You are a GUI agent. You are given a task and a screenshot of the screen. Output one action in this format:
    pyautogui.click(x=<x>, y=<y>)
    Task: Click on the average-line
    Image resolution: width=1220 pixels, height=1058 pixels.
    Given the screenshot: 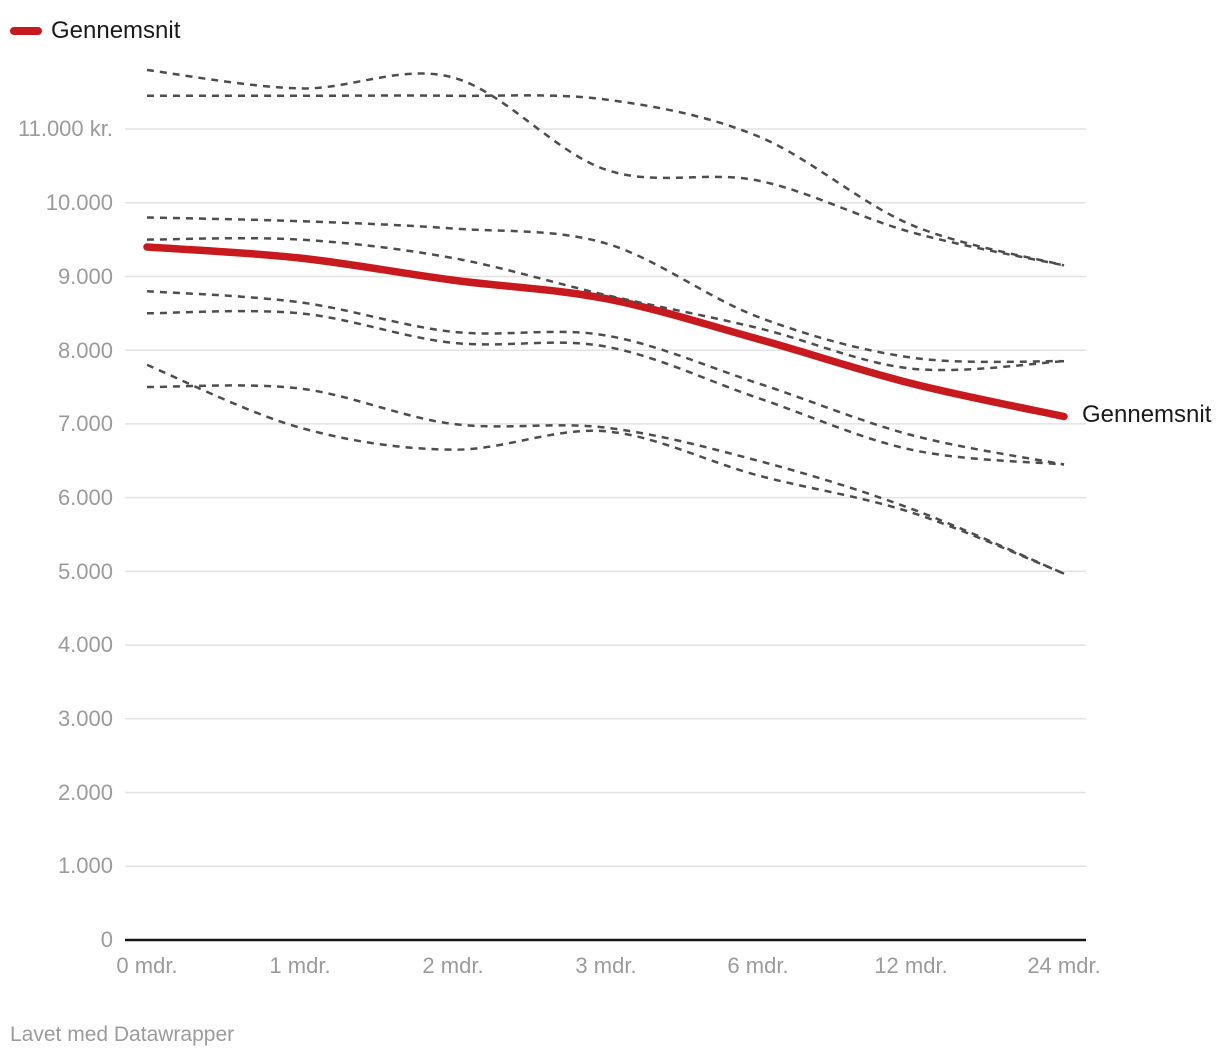 What is the action you would take?
    pyautogui.click(x=605, y=332)
    